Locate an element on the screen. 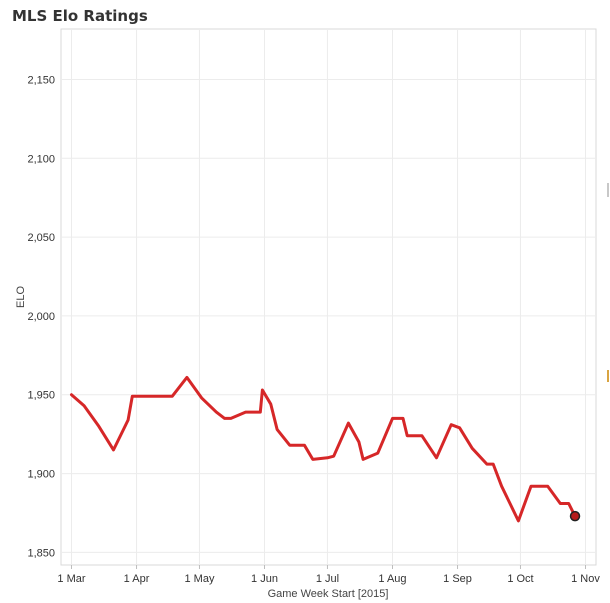 Image resolution: width=610 pixels, height=603 pixels. x-tick-label: 1 Aug is located at coordinates (392, 579).